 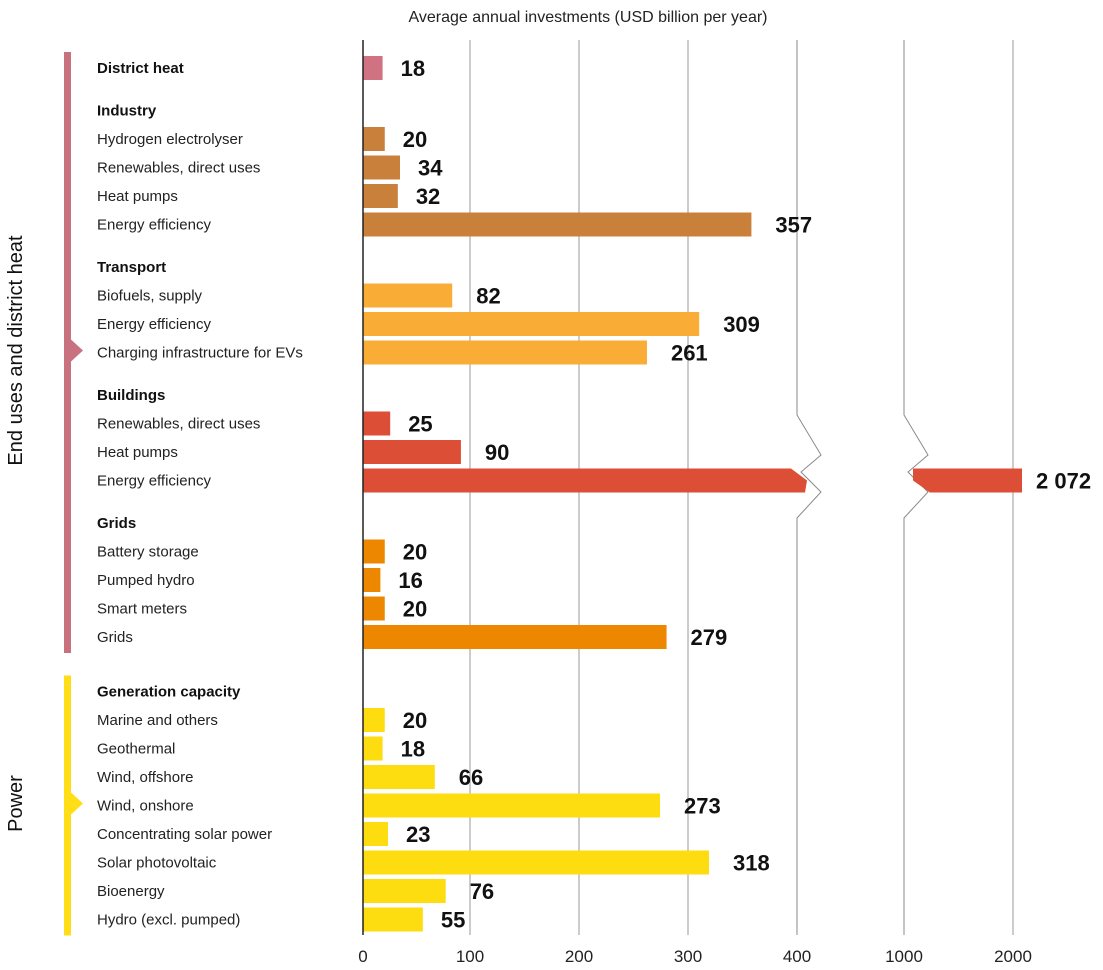 I want to click on value-label: 357, so click(x=793, y=225).